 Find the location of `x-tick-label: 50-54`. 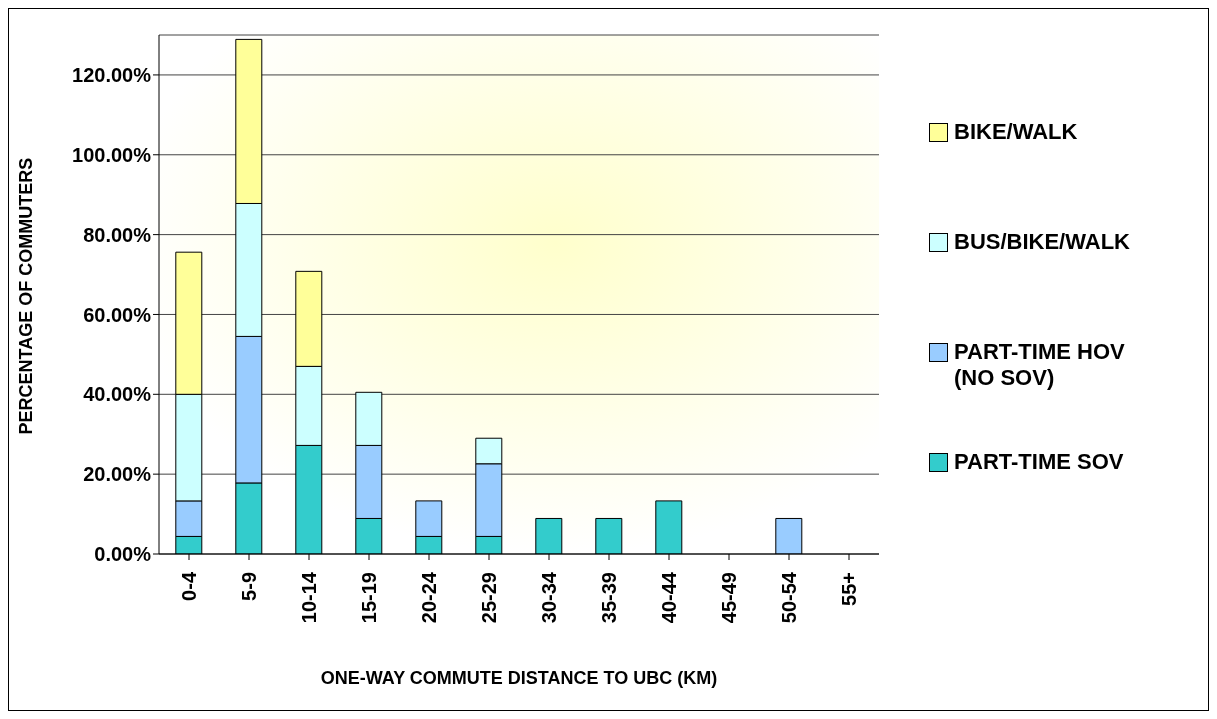

x-tick-label: 50-54 is located at coordinates (789, 597).